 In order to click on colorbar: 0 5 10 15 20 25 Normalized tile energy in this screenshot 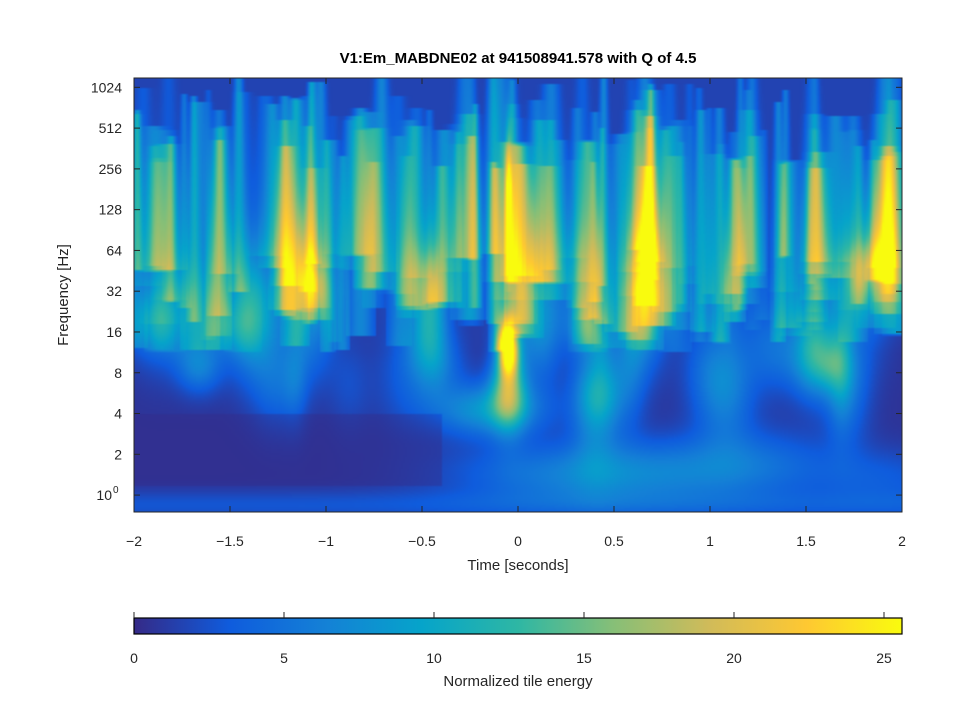, I will do `click(516, 651)`.